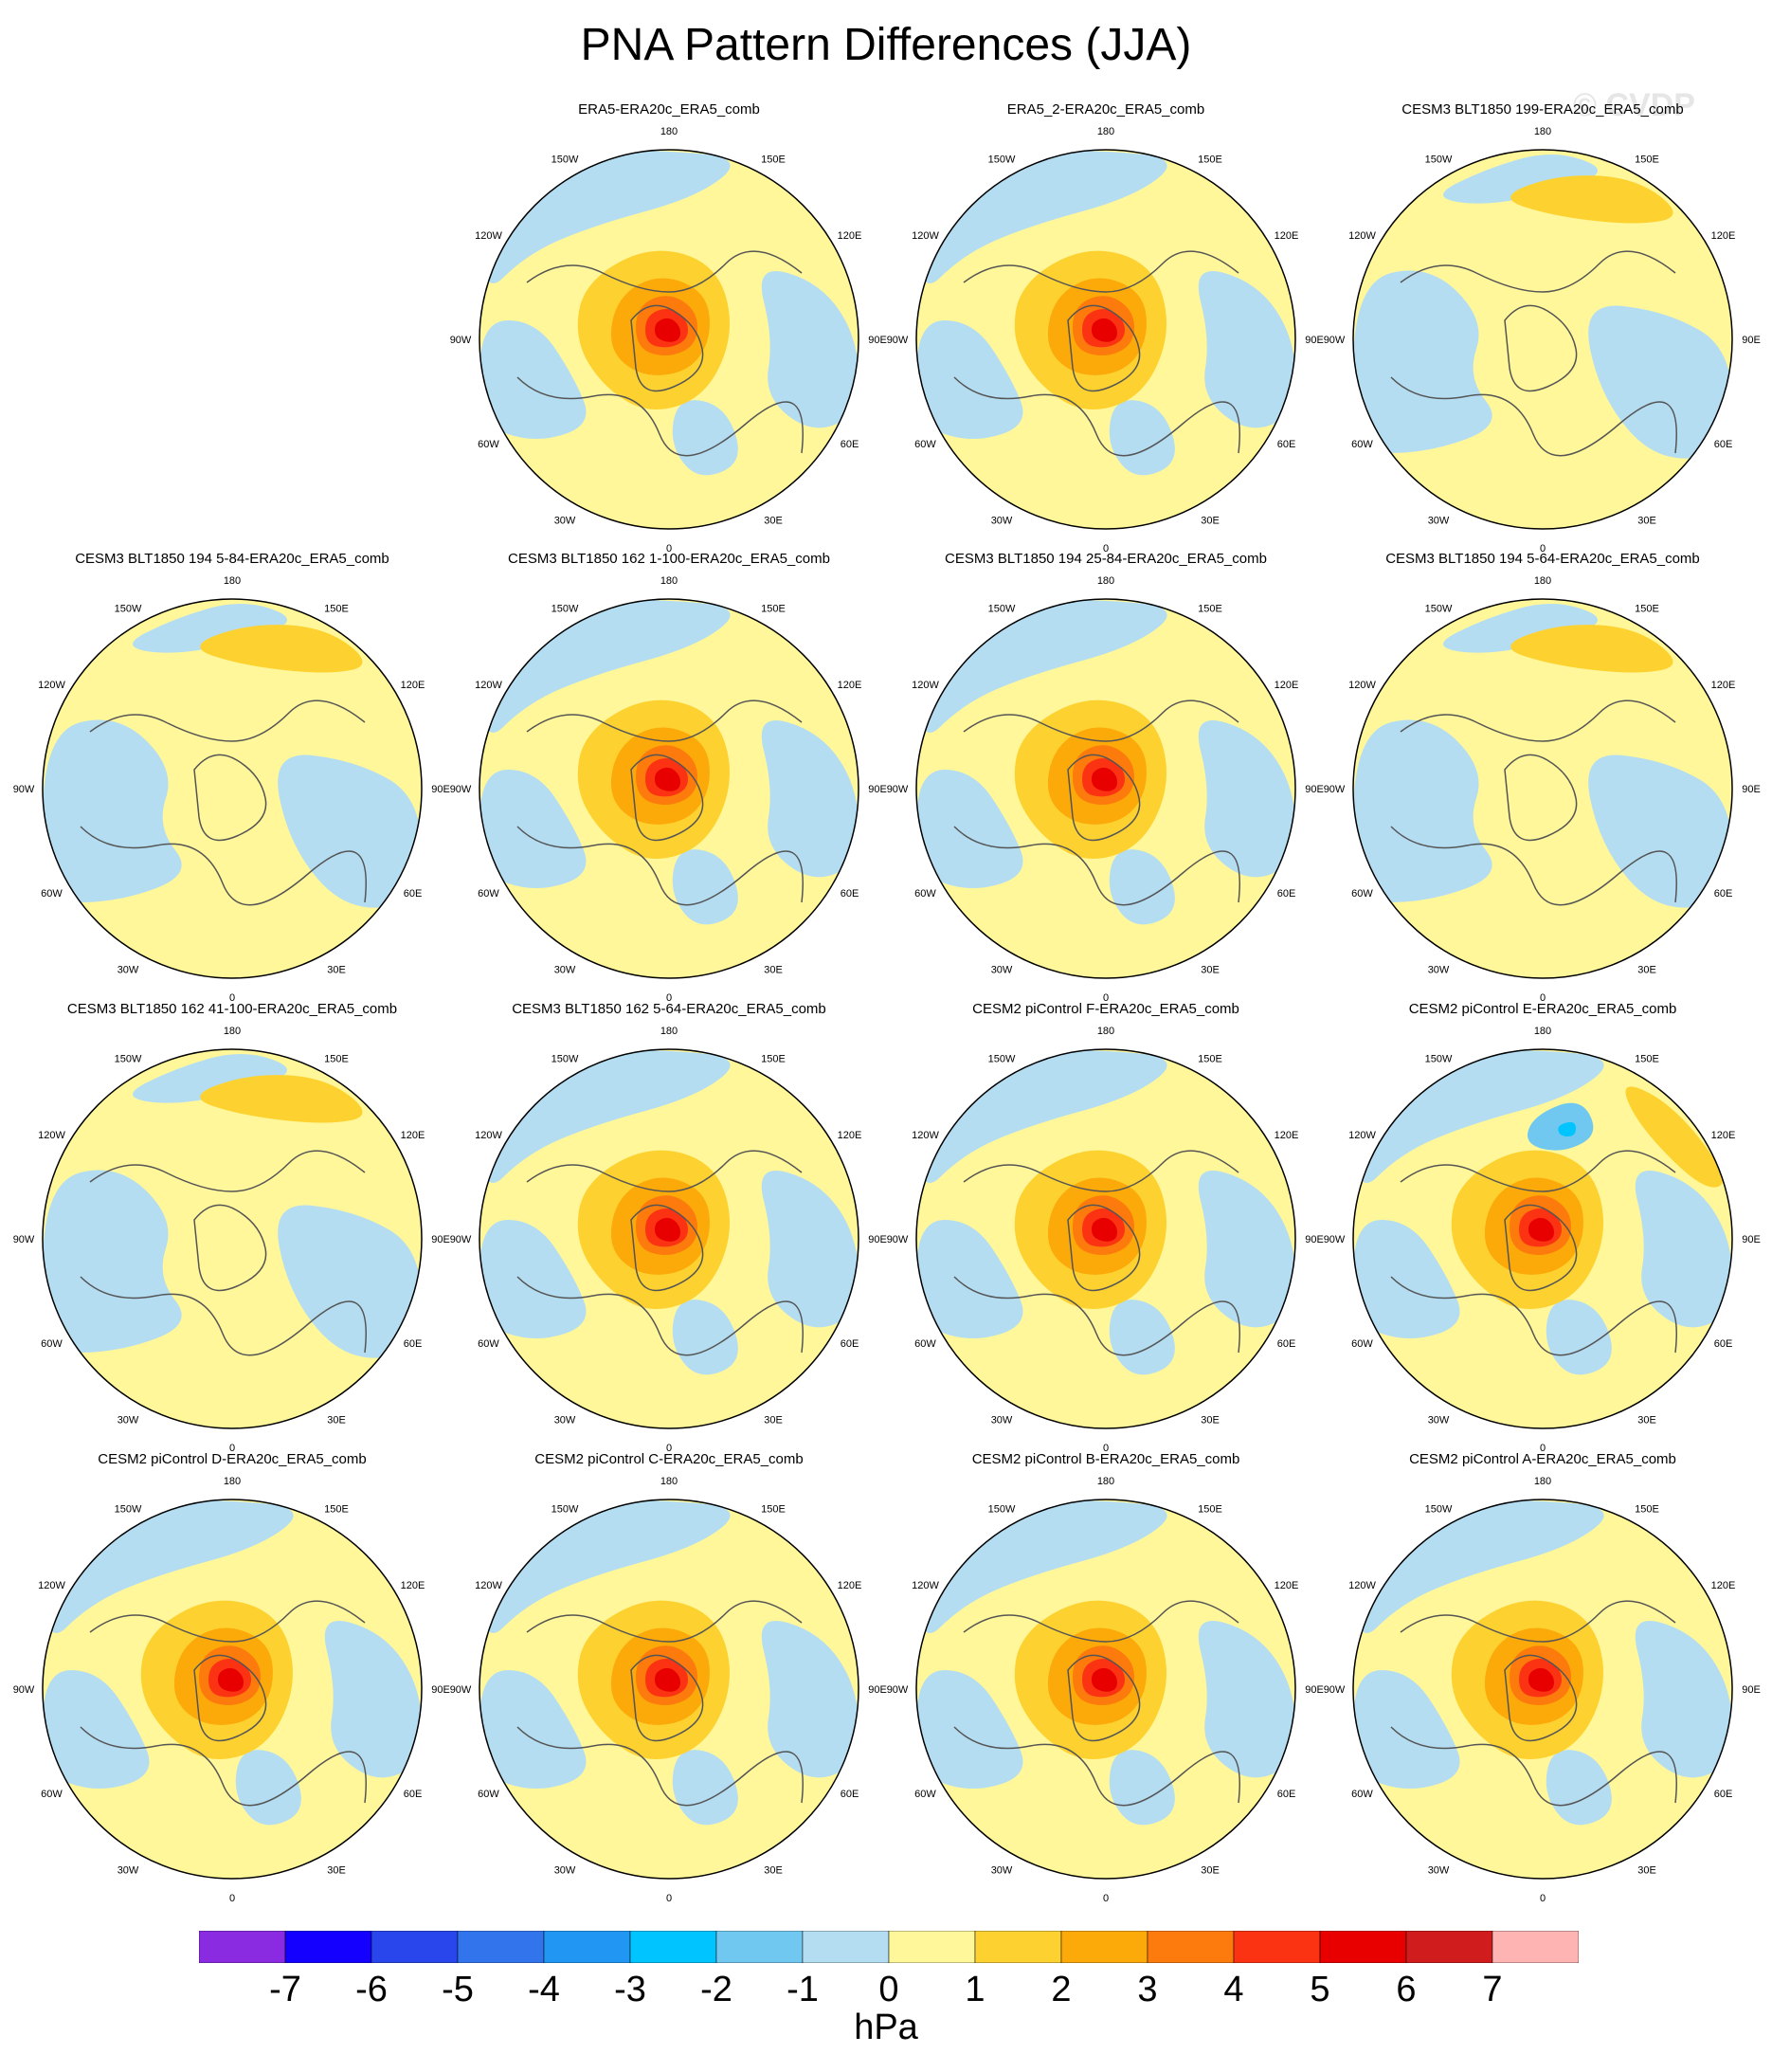 The image size is (1772, 2072). Describe the element at coordinates (458, 1989) in the screenshot. I see `colorbar-tick-label: -5` at that location.